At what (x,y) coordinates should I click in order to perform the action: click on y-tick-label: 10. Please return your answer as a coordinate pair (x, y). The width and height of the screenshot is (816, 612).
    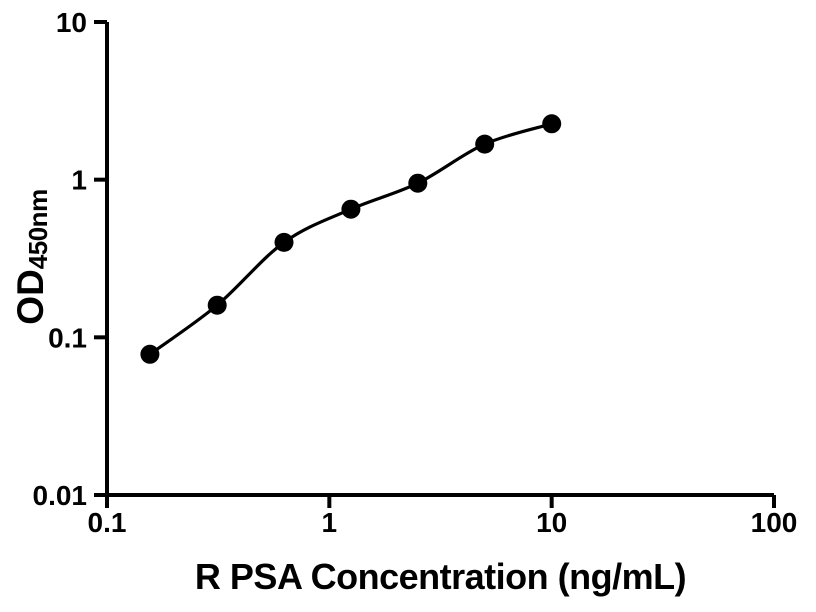
    Looking at the image, I should click on (71, 22).